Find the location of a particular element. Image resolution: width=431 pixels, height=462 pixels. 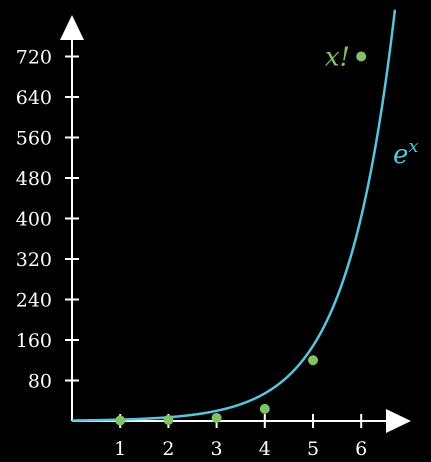

series-label-exponential-exponent: x is located at coordinates (413, 146).